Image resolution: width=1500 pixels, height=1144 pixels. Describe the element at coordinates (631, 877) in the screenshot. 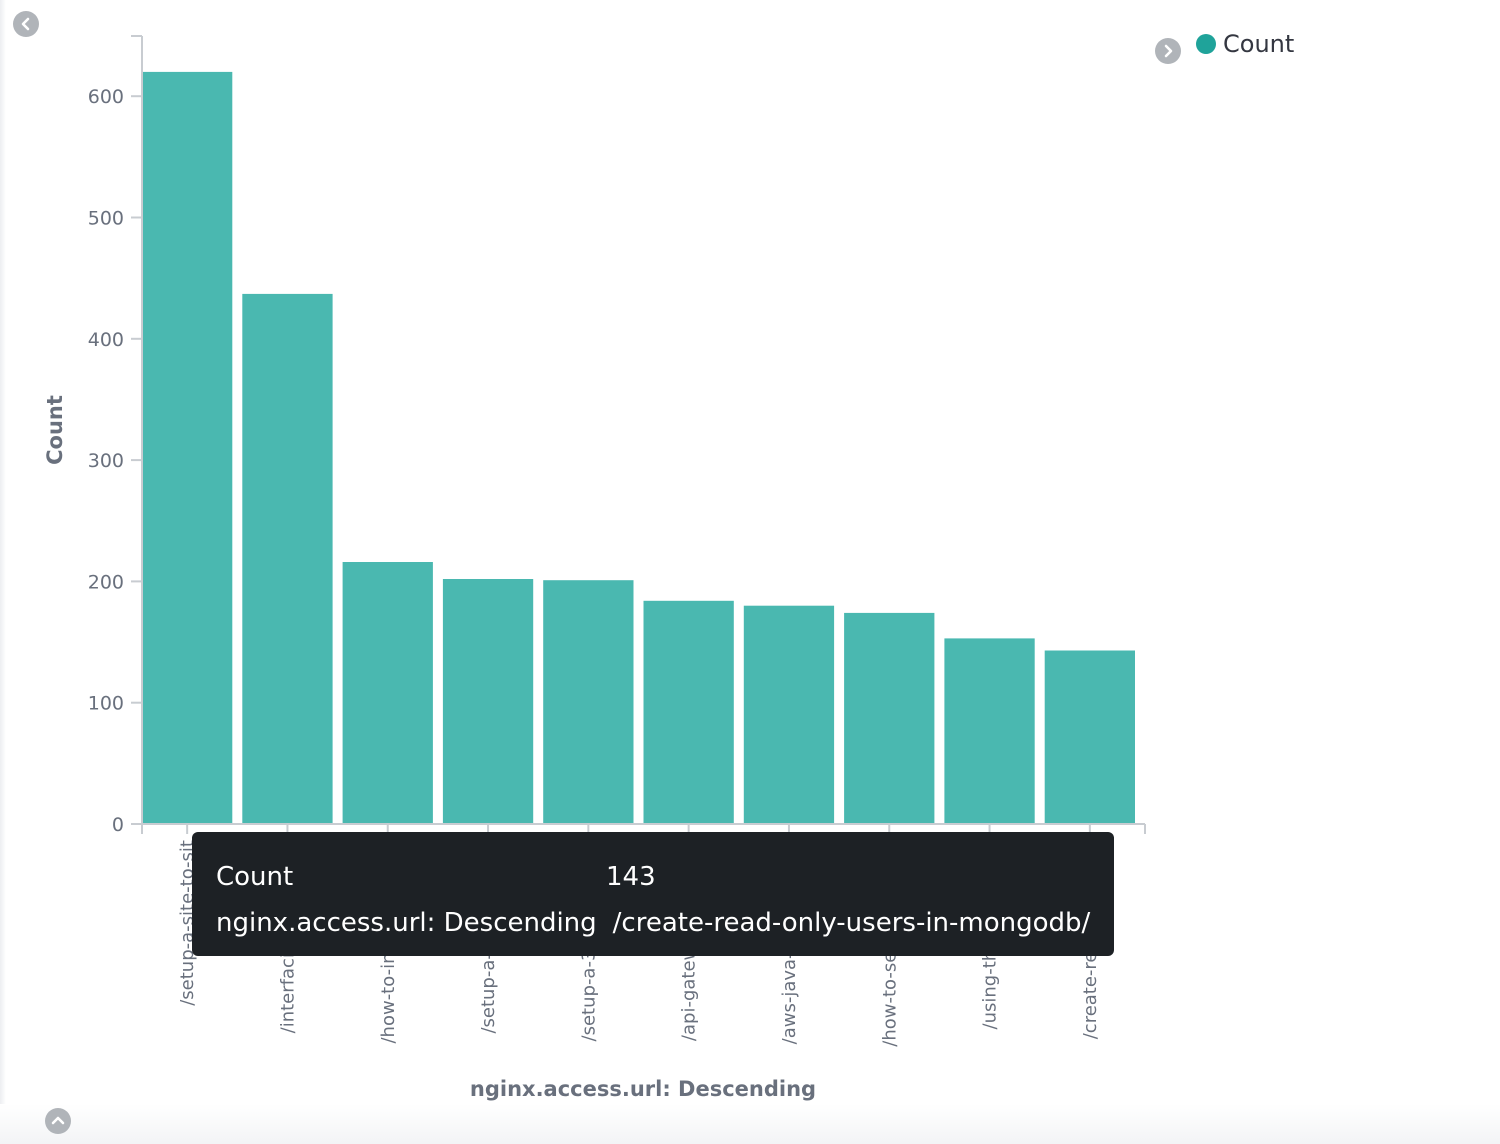

I see `tooltip-value: 143` at that location.